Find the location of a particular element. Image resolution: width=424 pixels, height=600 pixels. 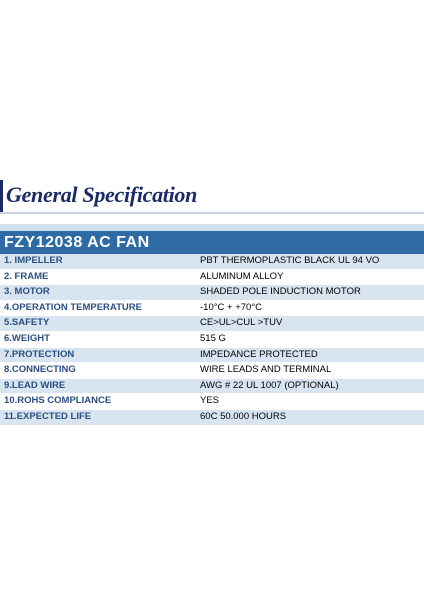

spec-label: 6.WEIGHT is located at coordinates (98, 339).